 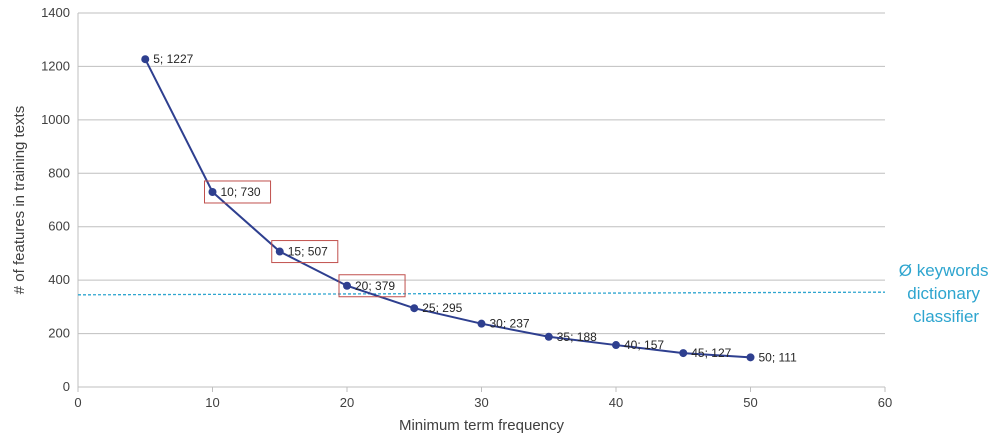 I want to click on data-label-20: 20; 379, so click(x=375, y=286).